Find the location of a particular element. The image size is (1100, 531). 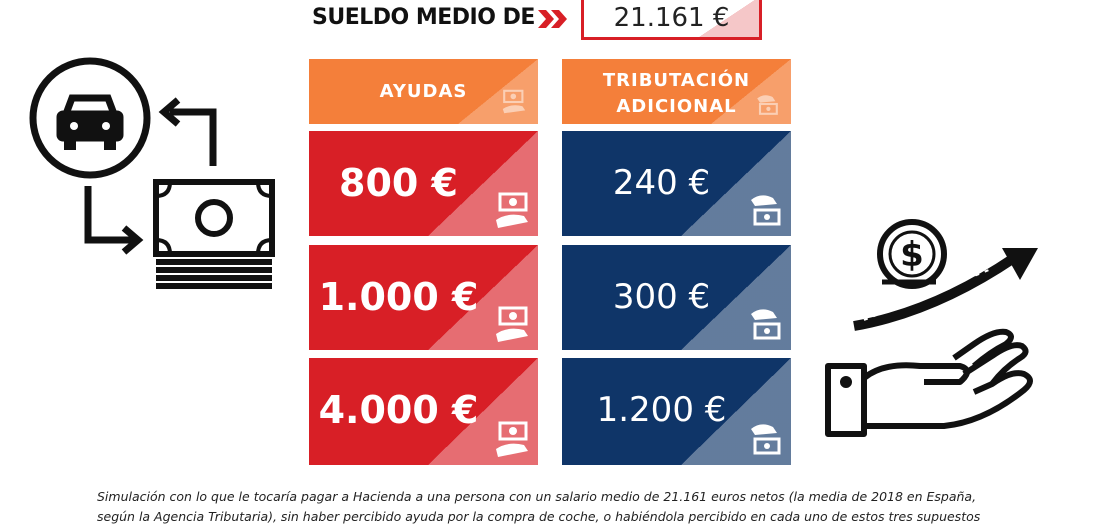

tributacion-cell: 240 € is located at coordinates (676, 183).